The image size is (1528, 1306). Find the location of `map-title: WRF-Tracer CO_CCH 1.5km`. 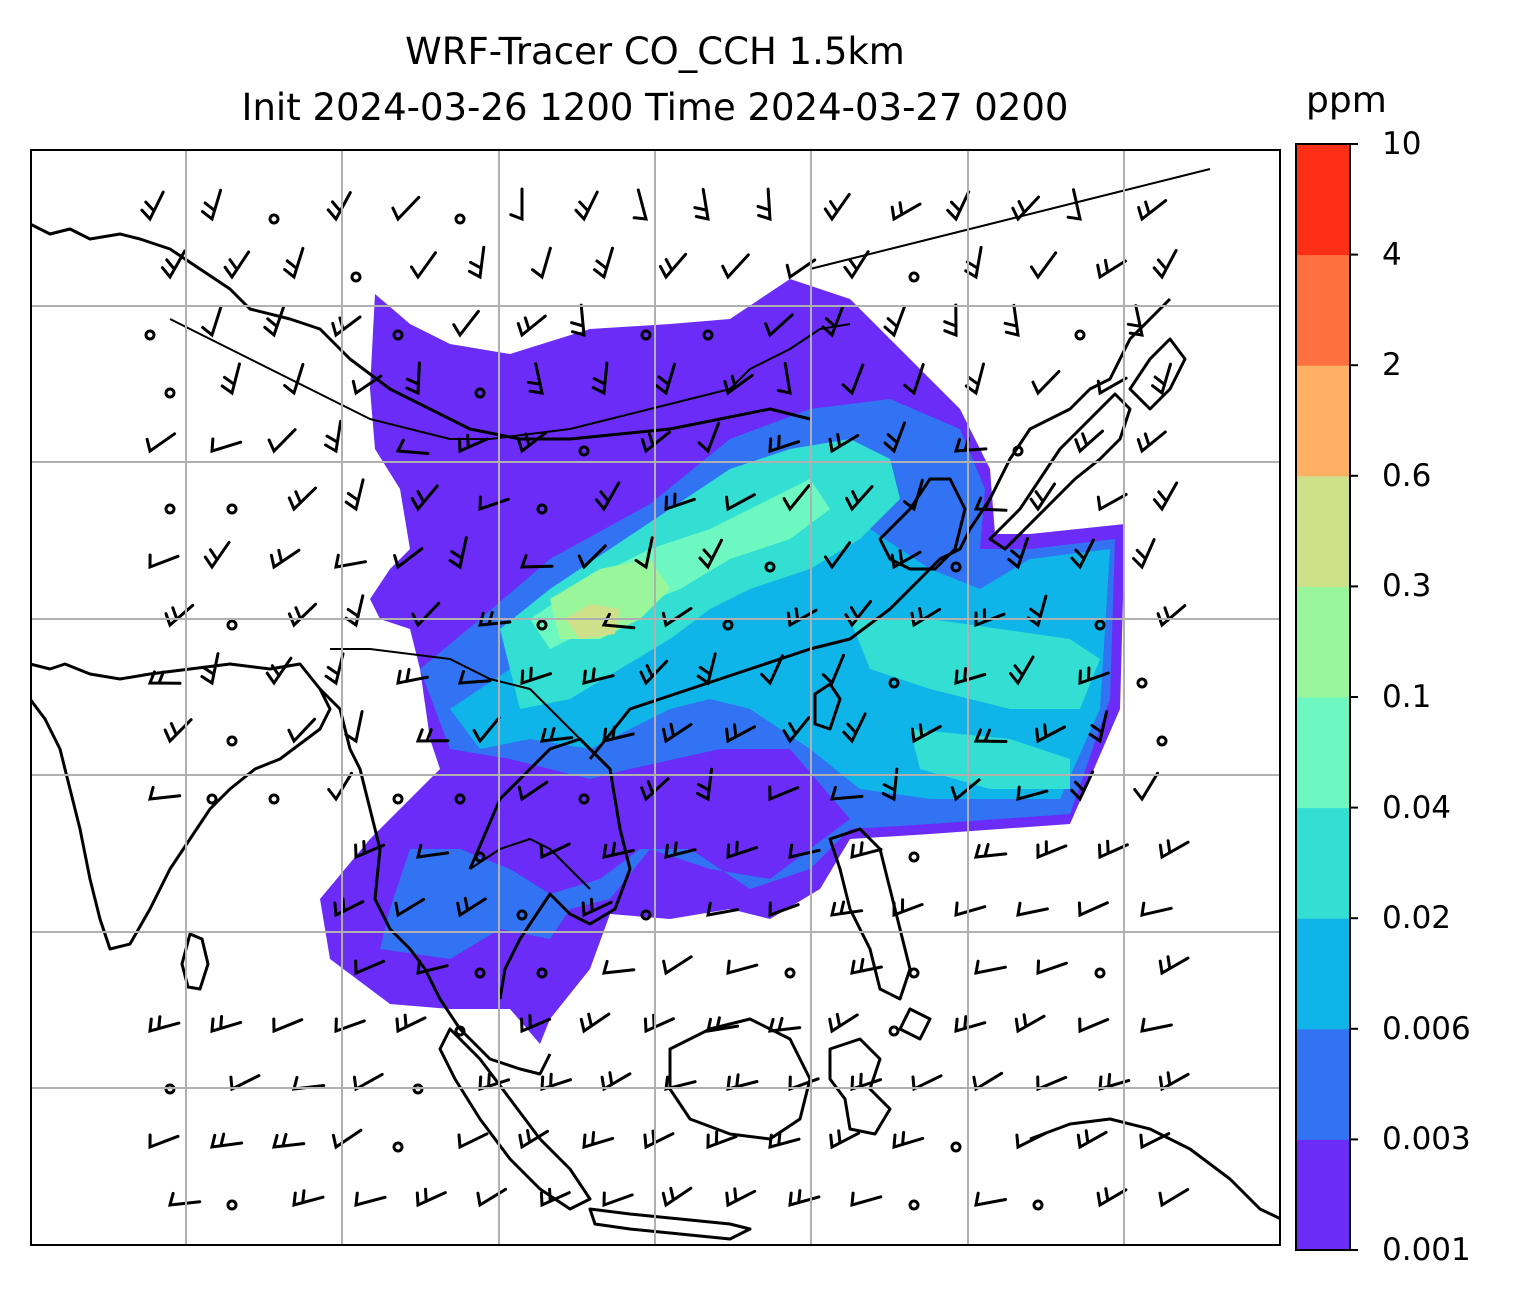

map-title: WRF-Tracer CO_CCH 1.5km is located at coordinates (655, 51).